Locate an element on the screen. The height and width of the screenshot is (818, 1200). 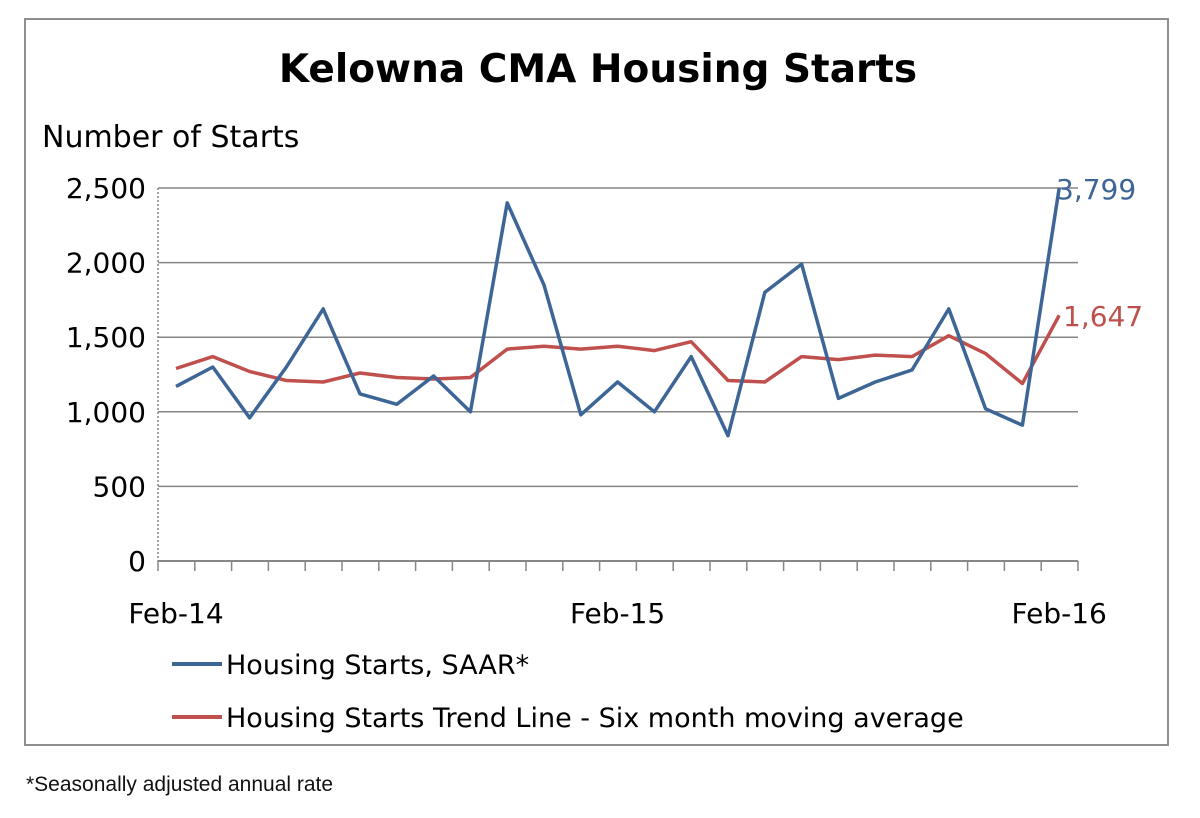
x-tick-label: Feb-16 is located at coordinates (1059, 613).